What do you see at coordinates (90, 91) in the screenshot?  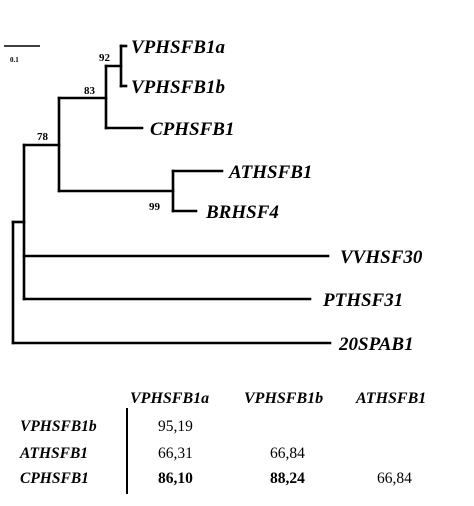 I see `bootstrap-value: 83` at bounding box center [90, 91].